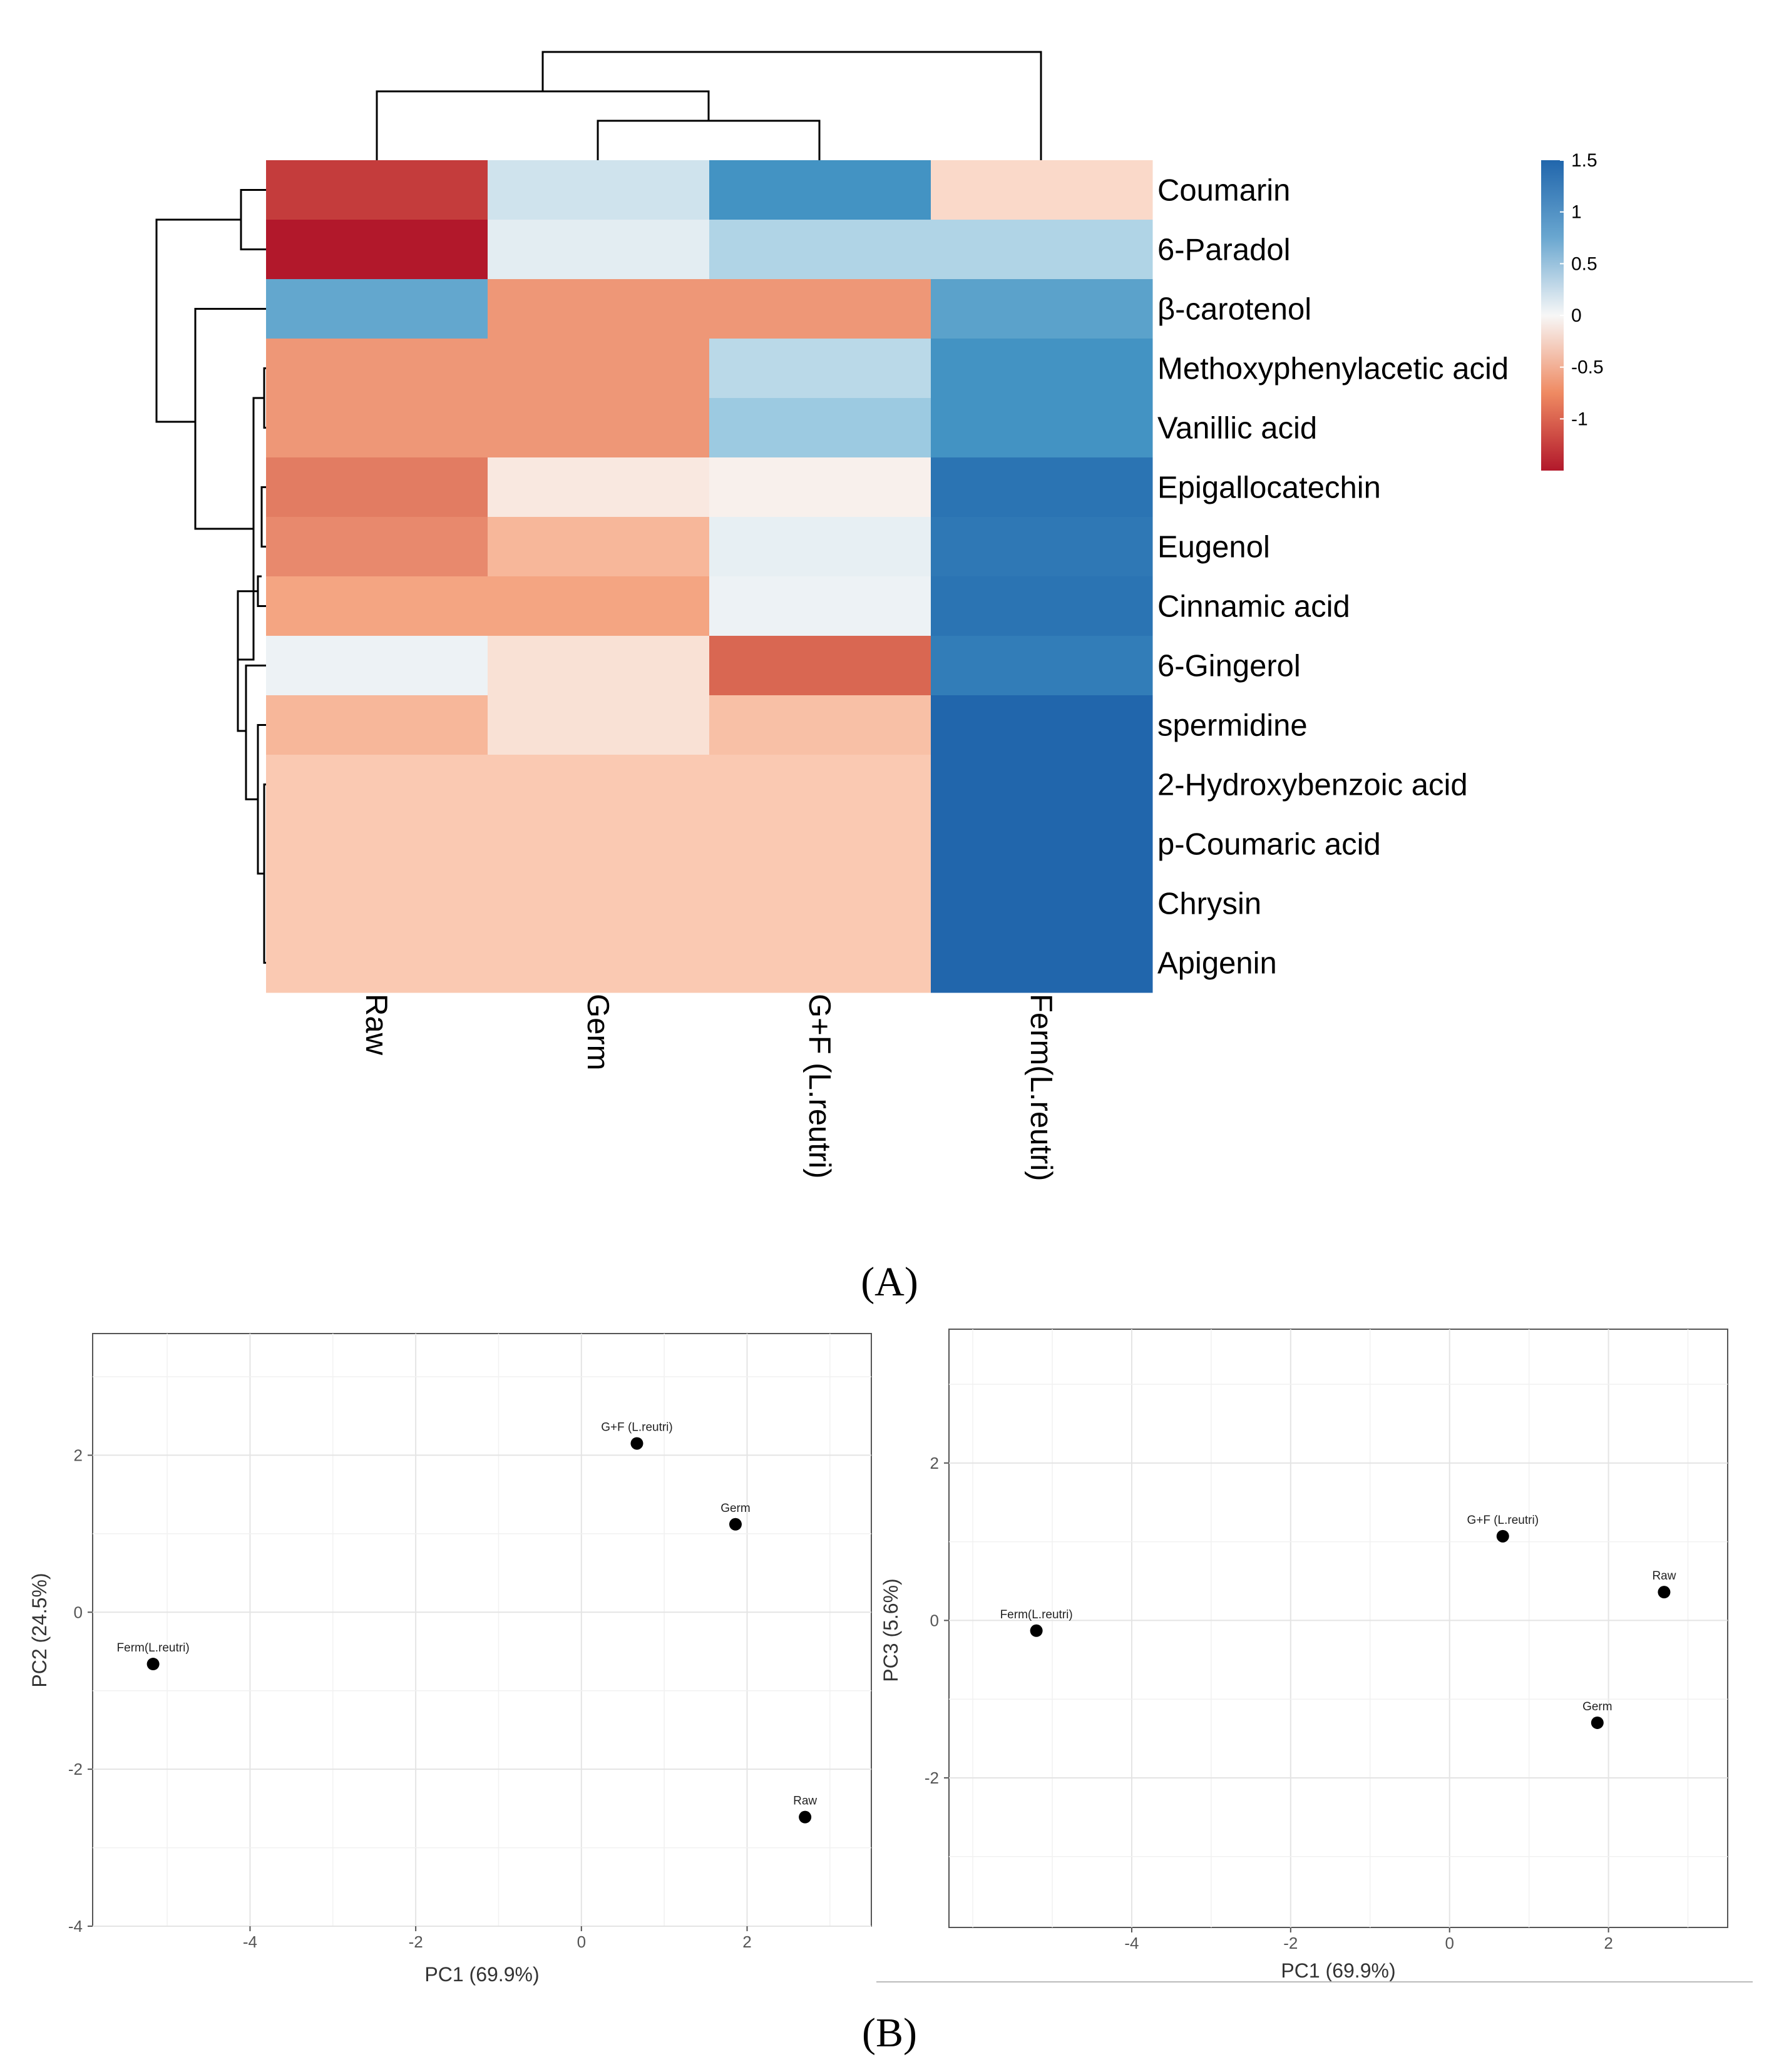 Image resolution: width=1779 pixels, height=2072 pixels. Describe the element at coordinates (376, 1025) in the screenshot. I see `heatmap-column-label: Raw` at that location.